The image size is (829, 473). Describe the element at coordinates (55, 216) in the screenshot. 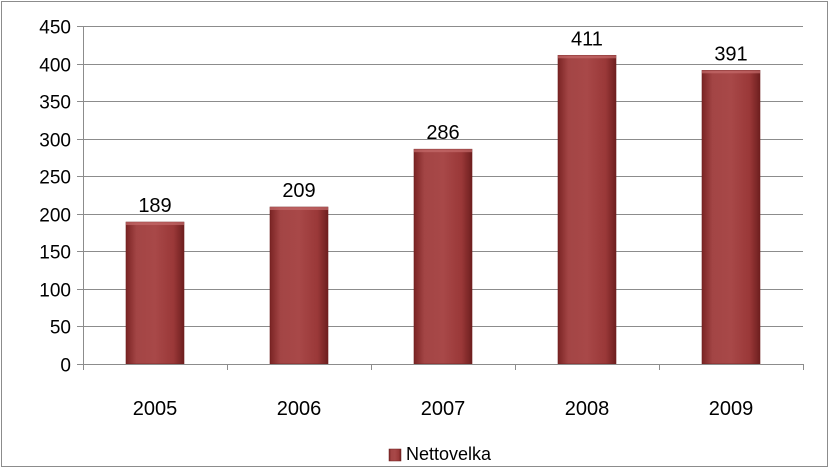

I see `y-tick-label: 200` at that location.